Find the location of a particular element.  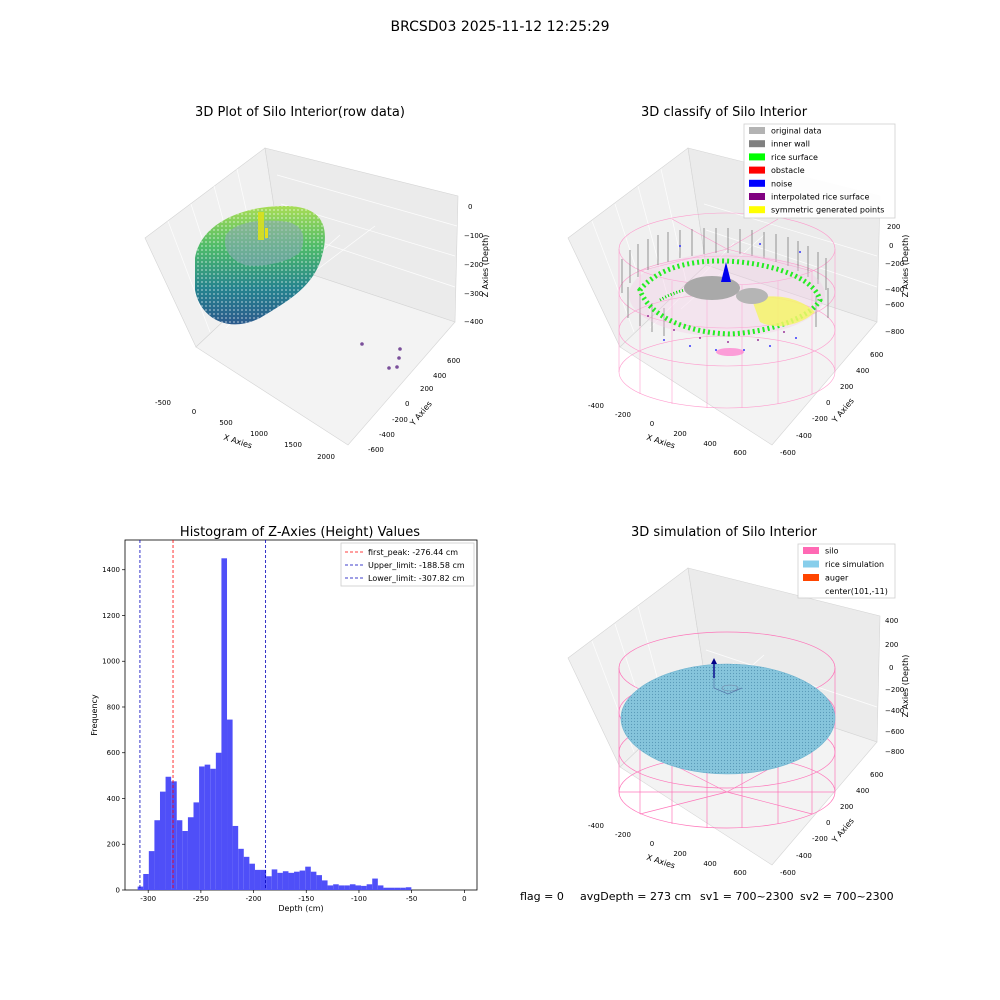

raw-y-tick: 0 is located at coordinates (407, 404).